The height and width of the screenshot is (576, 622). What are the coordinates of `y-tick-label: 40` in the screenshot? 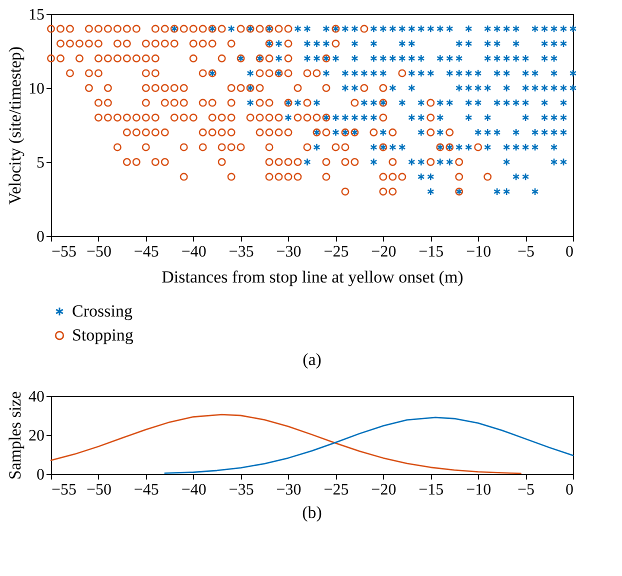 It's located at (36, 397).